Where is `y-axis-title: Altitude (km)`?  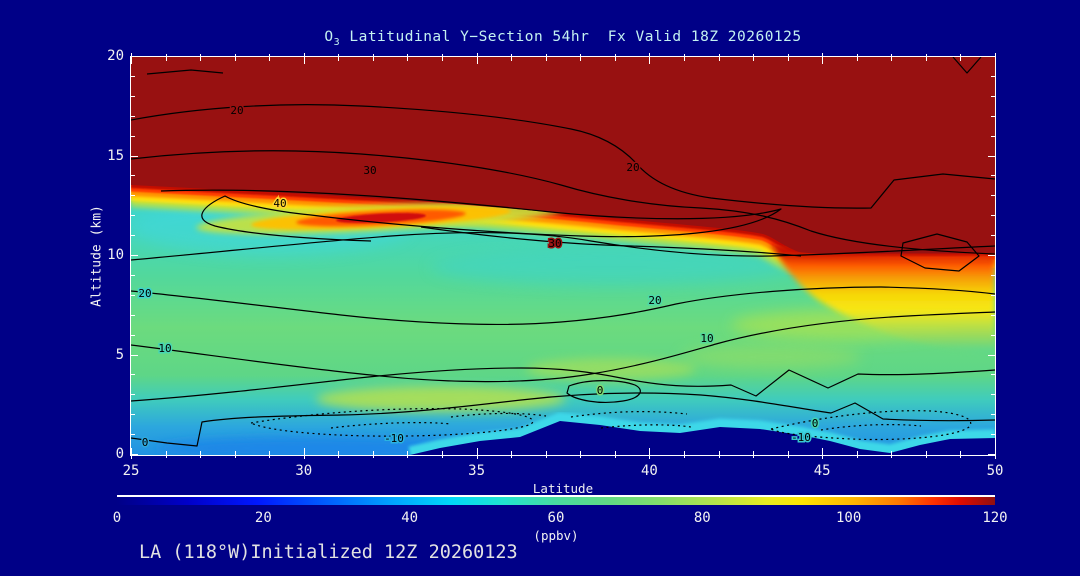
y-axis-title: Altitude (km) is located at coordinates (97, 256).